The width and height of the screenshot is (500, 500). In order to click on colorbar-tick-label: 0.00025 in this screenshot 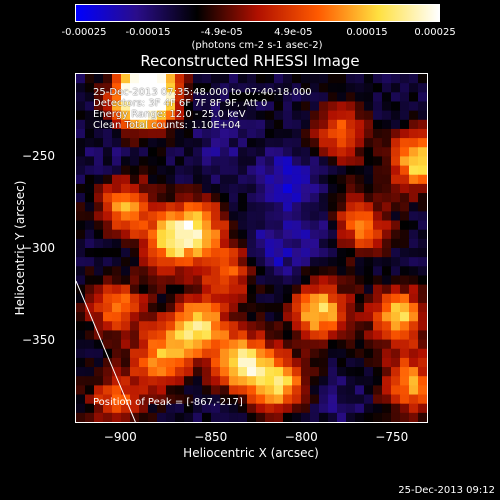, I will do `click(435, 32)`.